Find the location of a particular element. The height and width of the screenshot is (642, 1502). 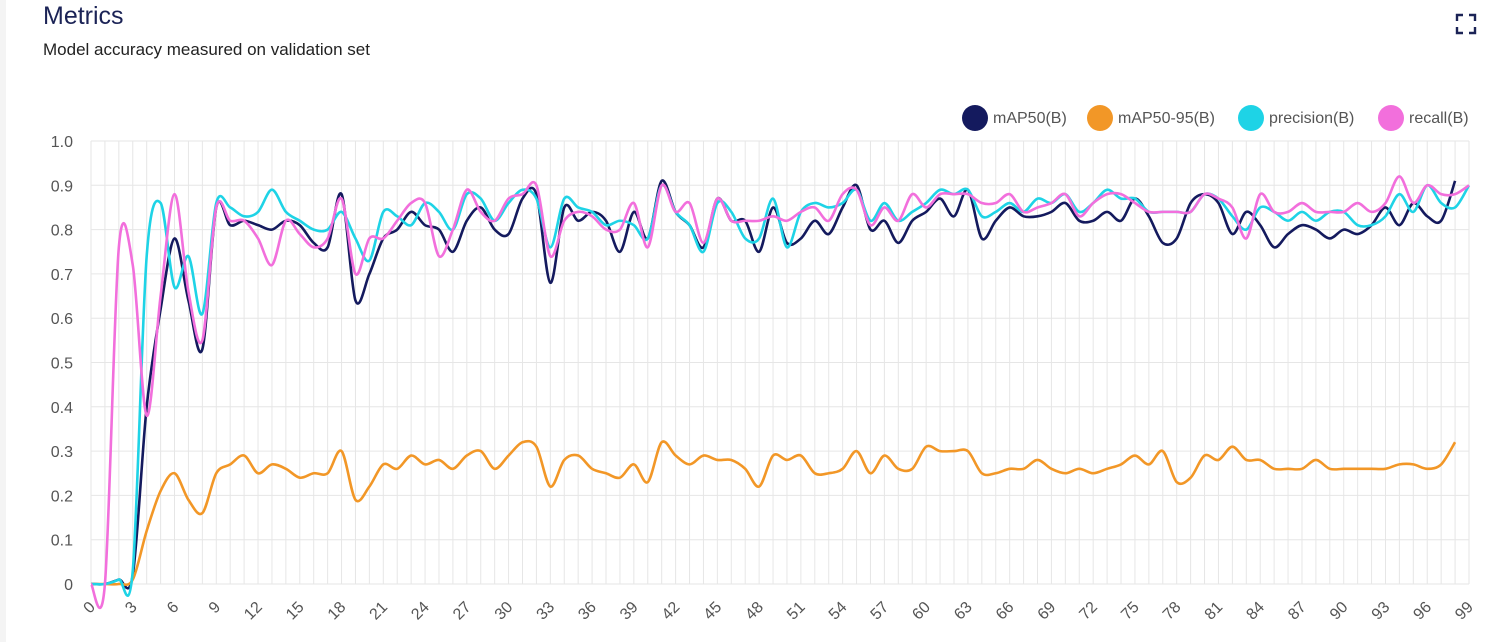

x-tick-label: 30 is located at coordinates (504, 611).